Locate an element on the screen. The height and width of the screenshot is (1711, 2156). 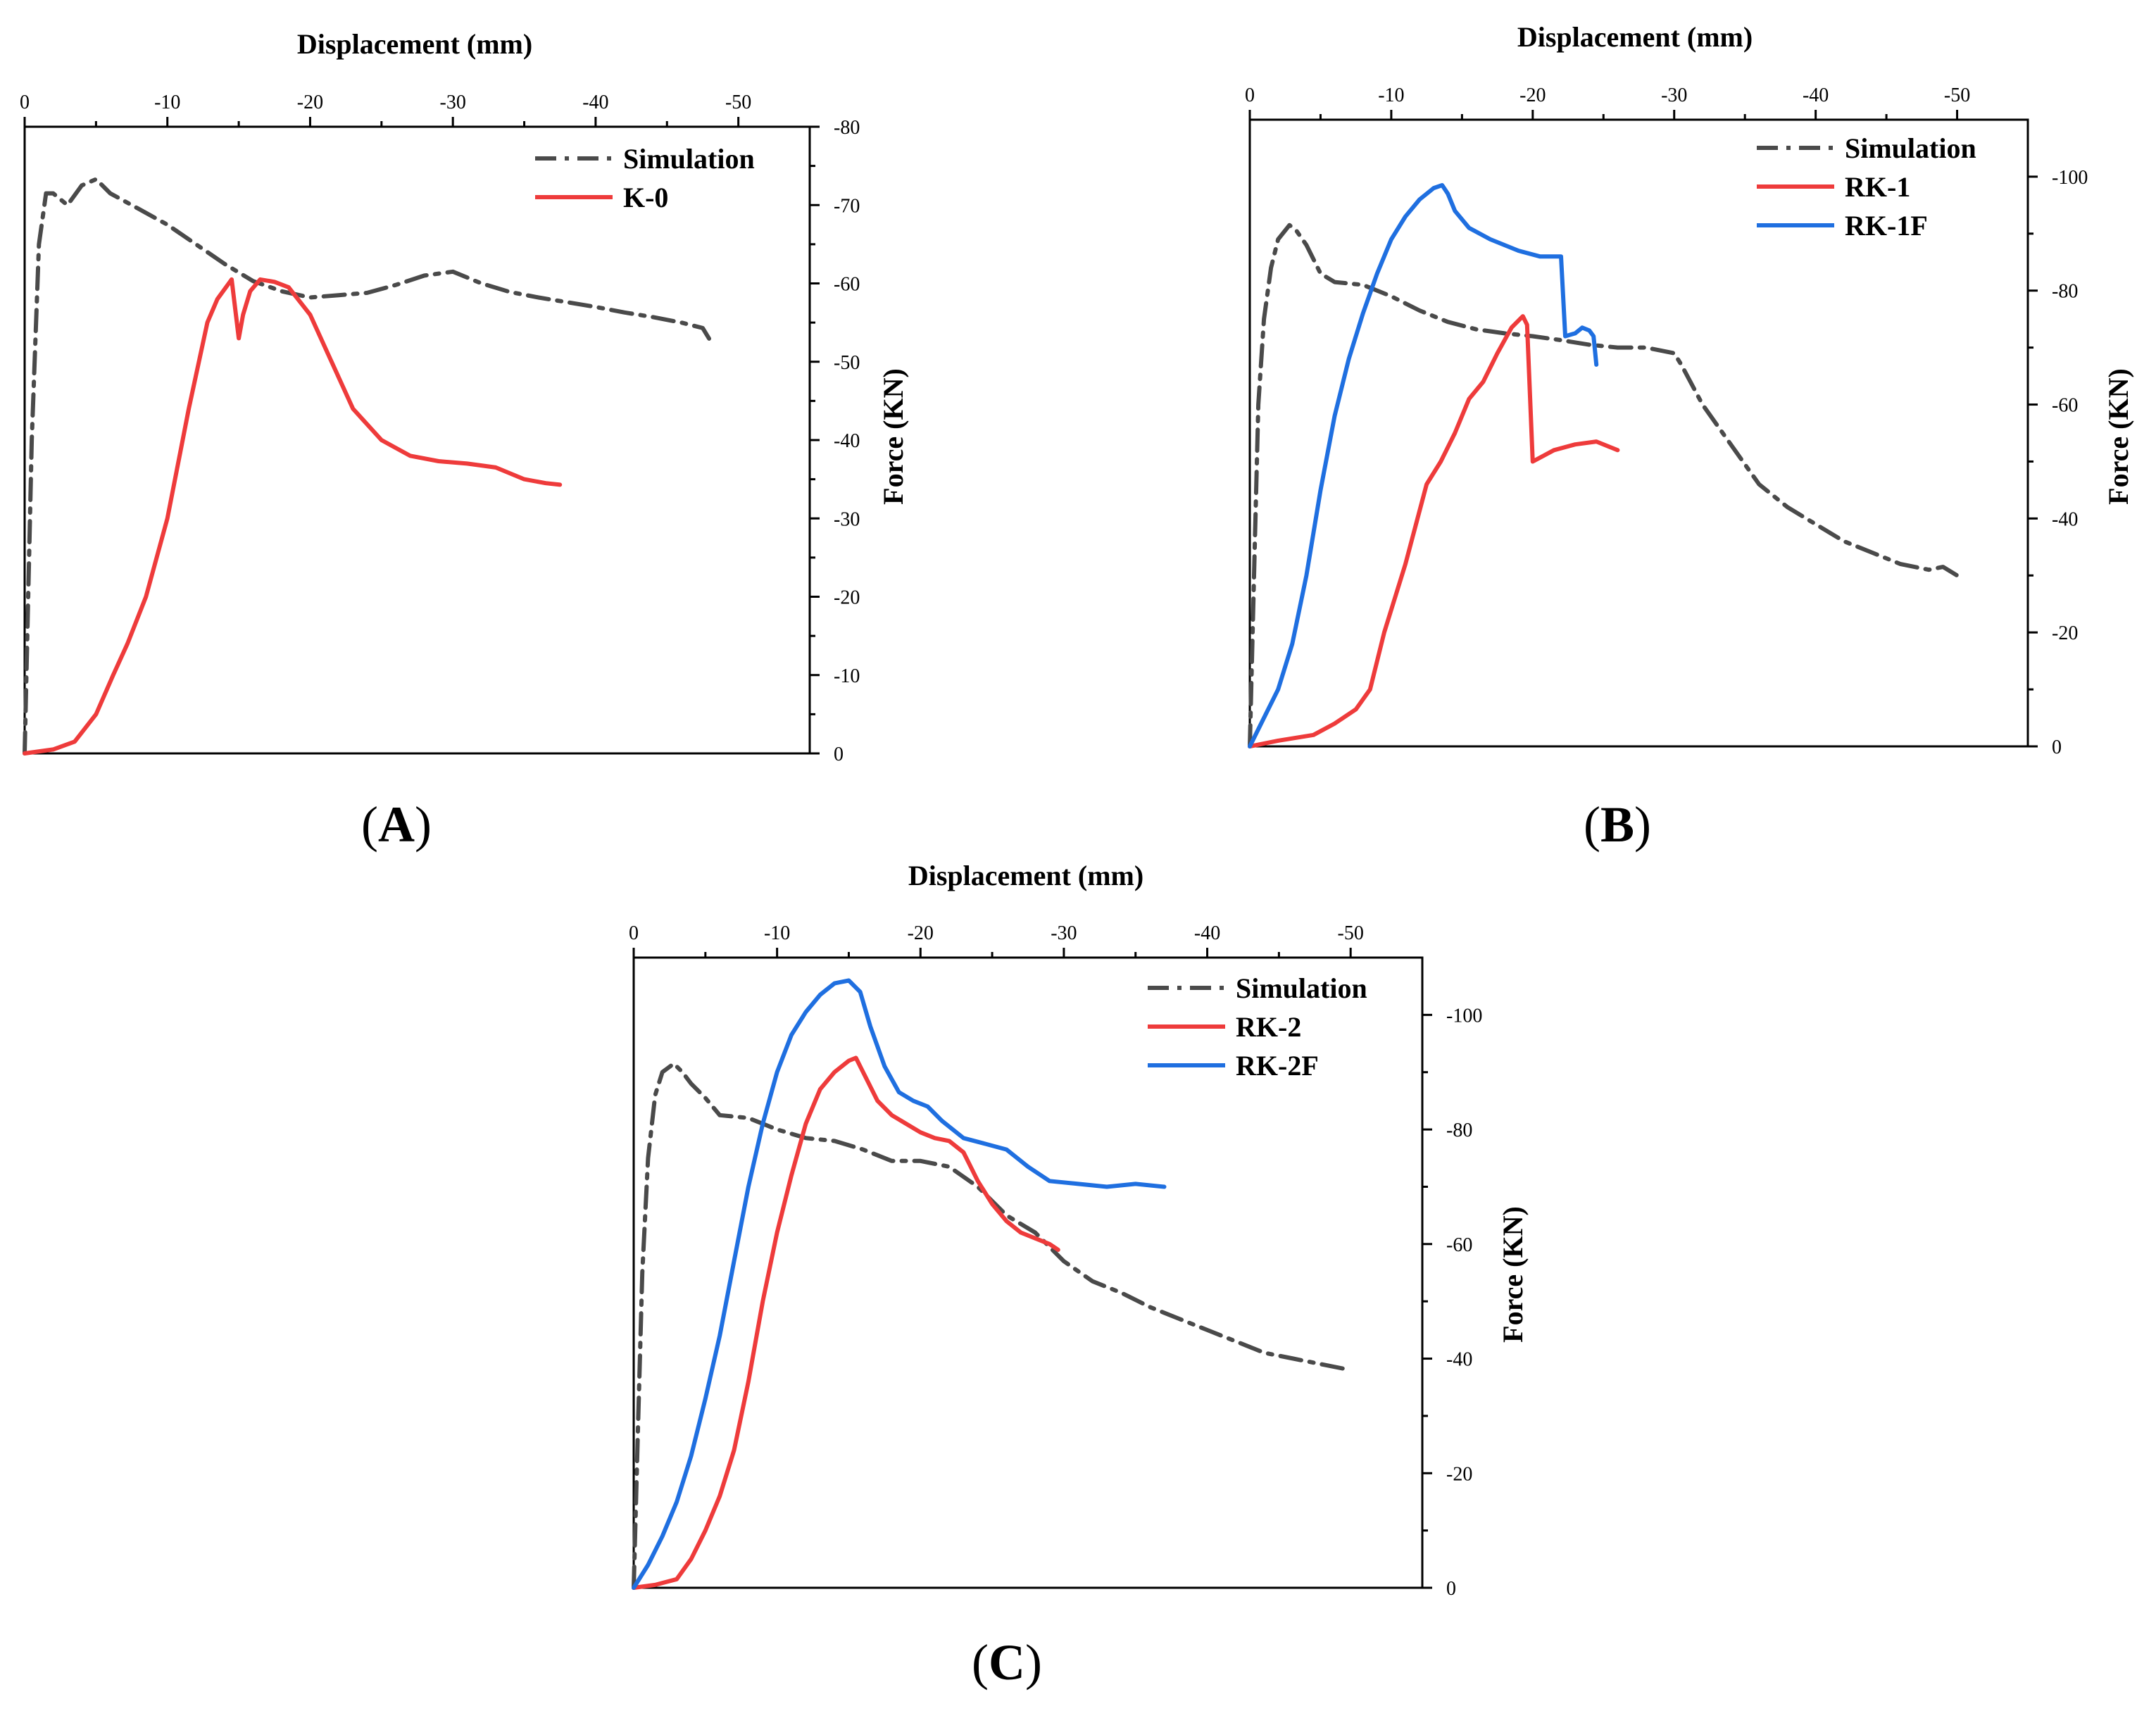
panel-b-y-axis-title: Force (KN) is located at coordinates (2118, 437).